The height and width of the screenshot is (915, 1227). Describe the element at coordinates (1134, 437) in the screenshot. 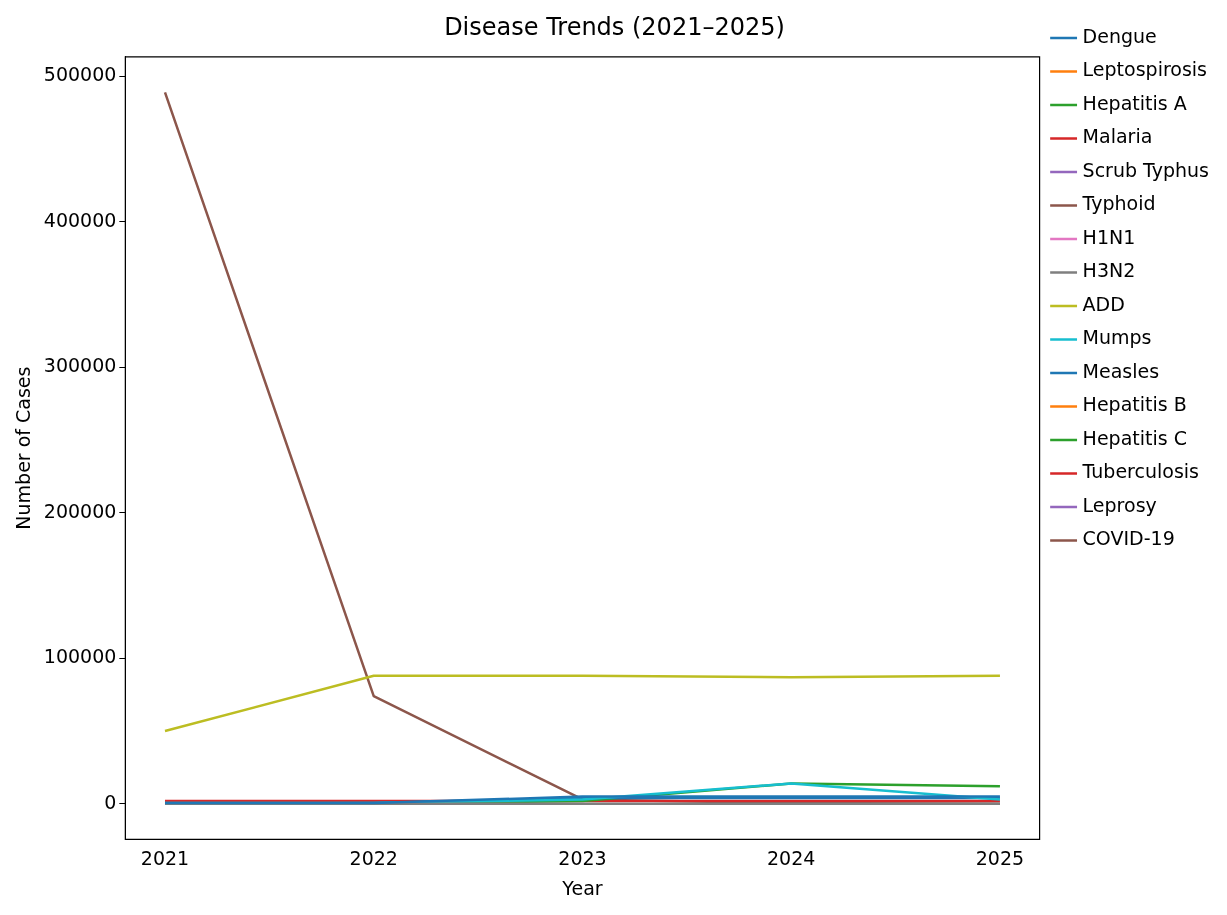

I see `legend-label: Hepatitis C` at that location.